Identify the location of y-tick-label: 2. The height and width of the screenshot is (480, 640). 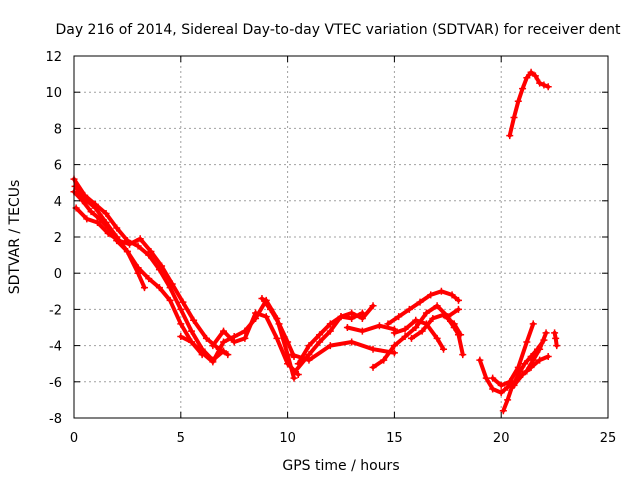
(58, 238).